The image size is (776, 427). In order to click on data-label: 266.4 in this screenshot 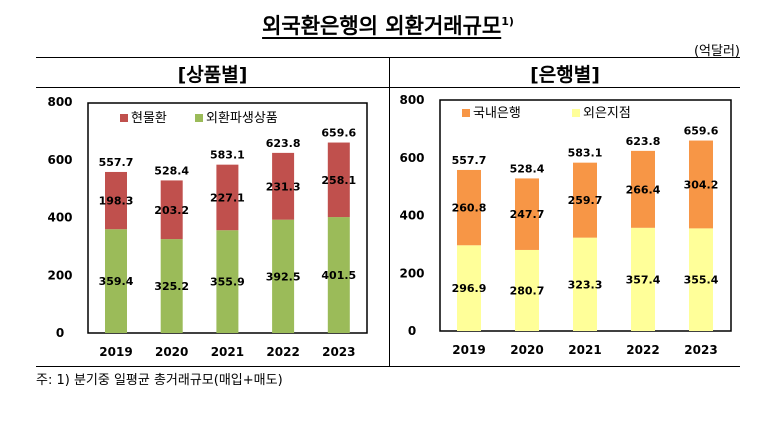, I will do `click(643, 189)`.